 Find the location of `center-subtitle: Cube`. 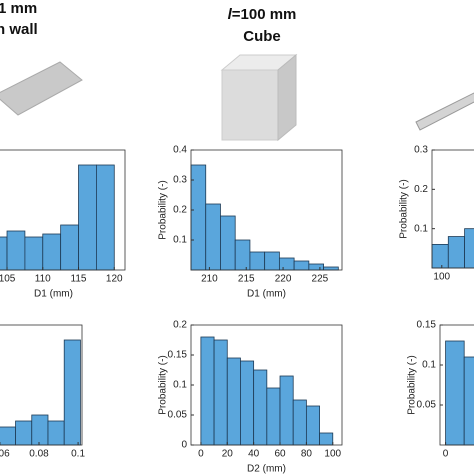

center-subtitle: Cube is located at coordinates (262, 36).